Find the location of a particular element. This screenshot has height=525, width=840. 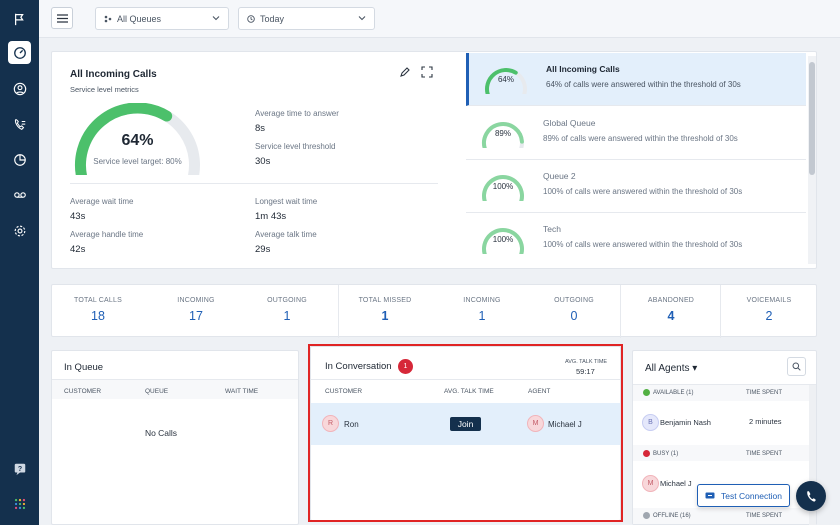

queue-filter-dropdown: All Queues is located at coordinates (162, 18).